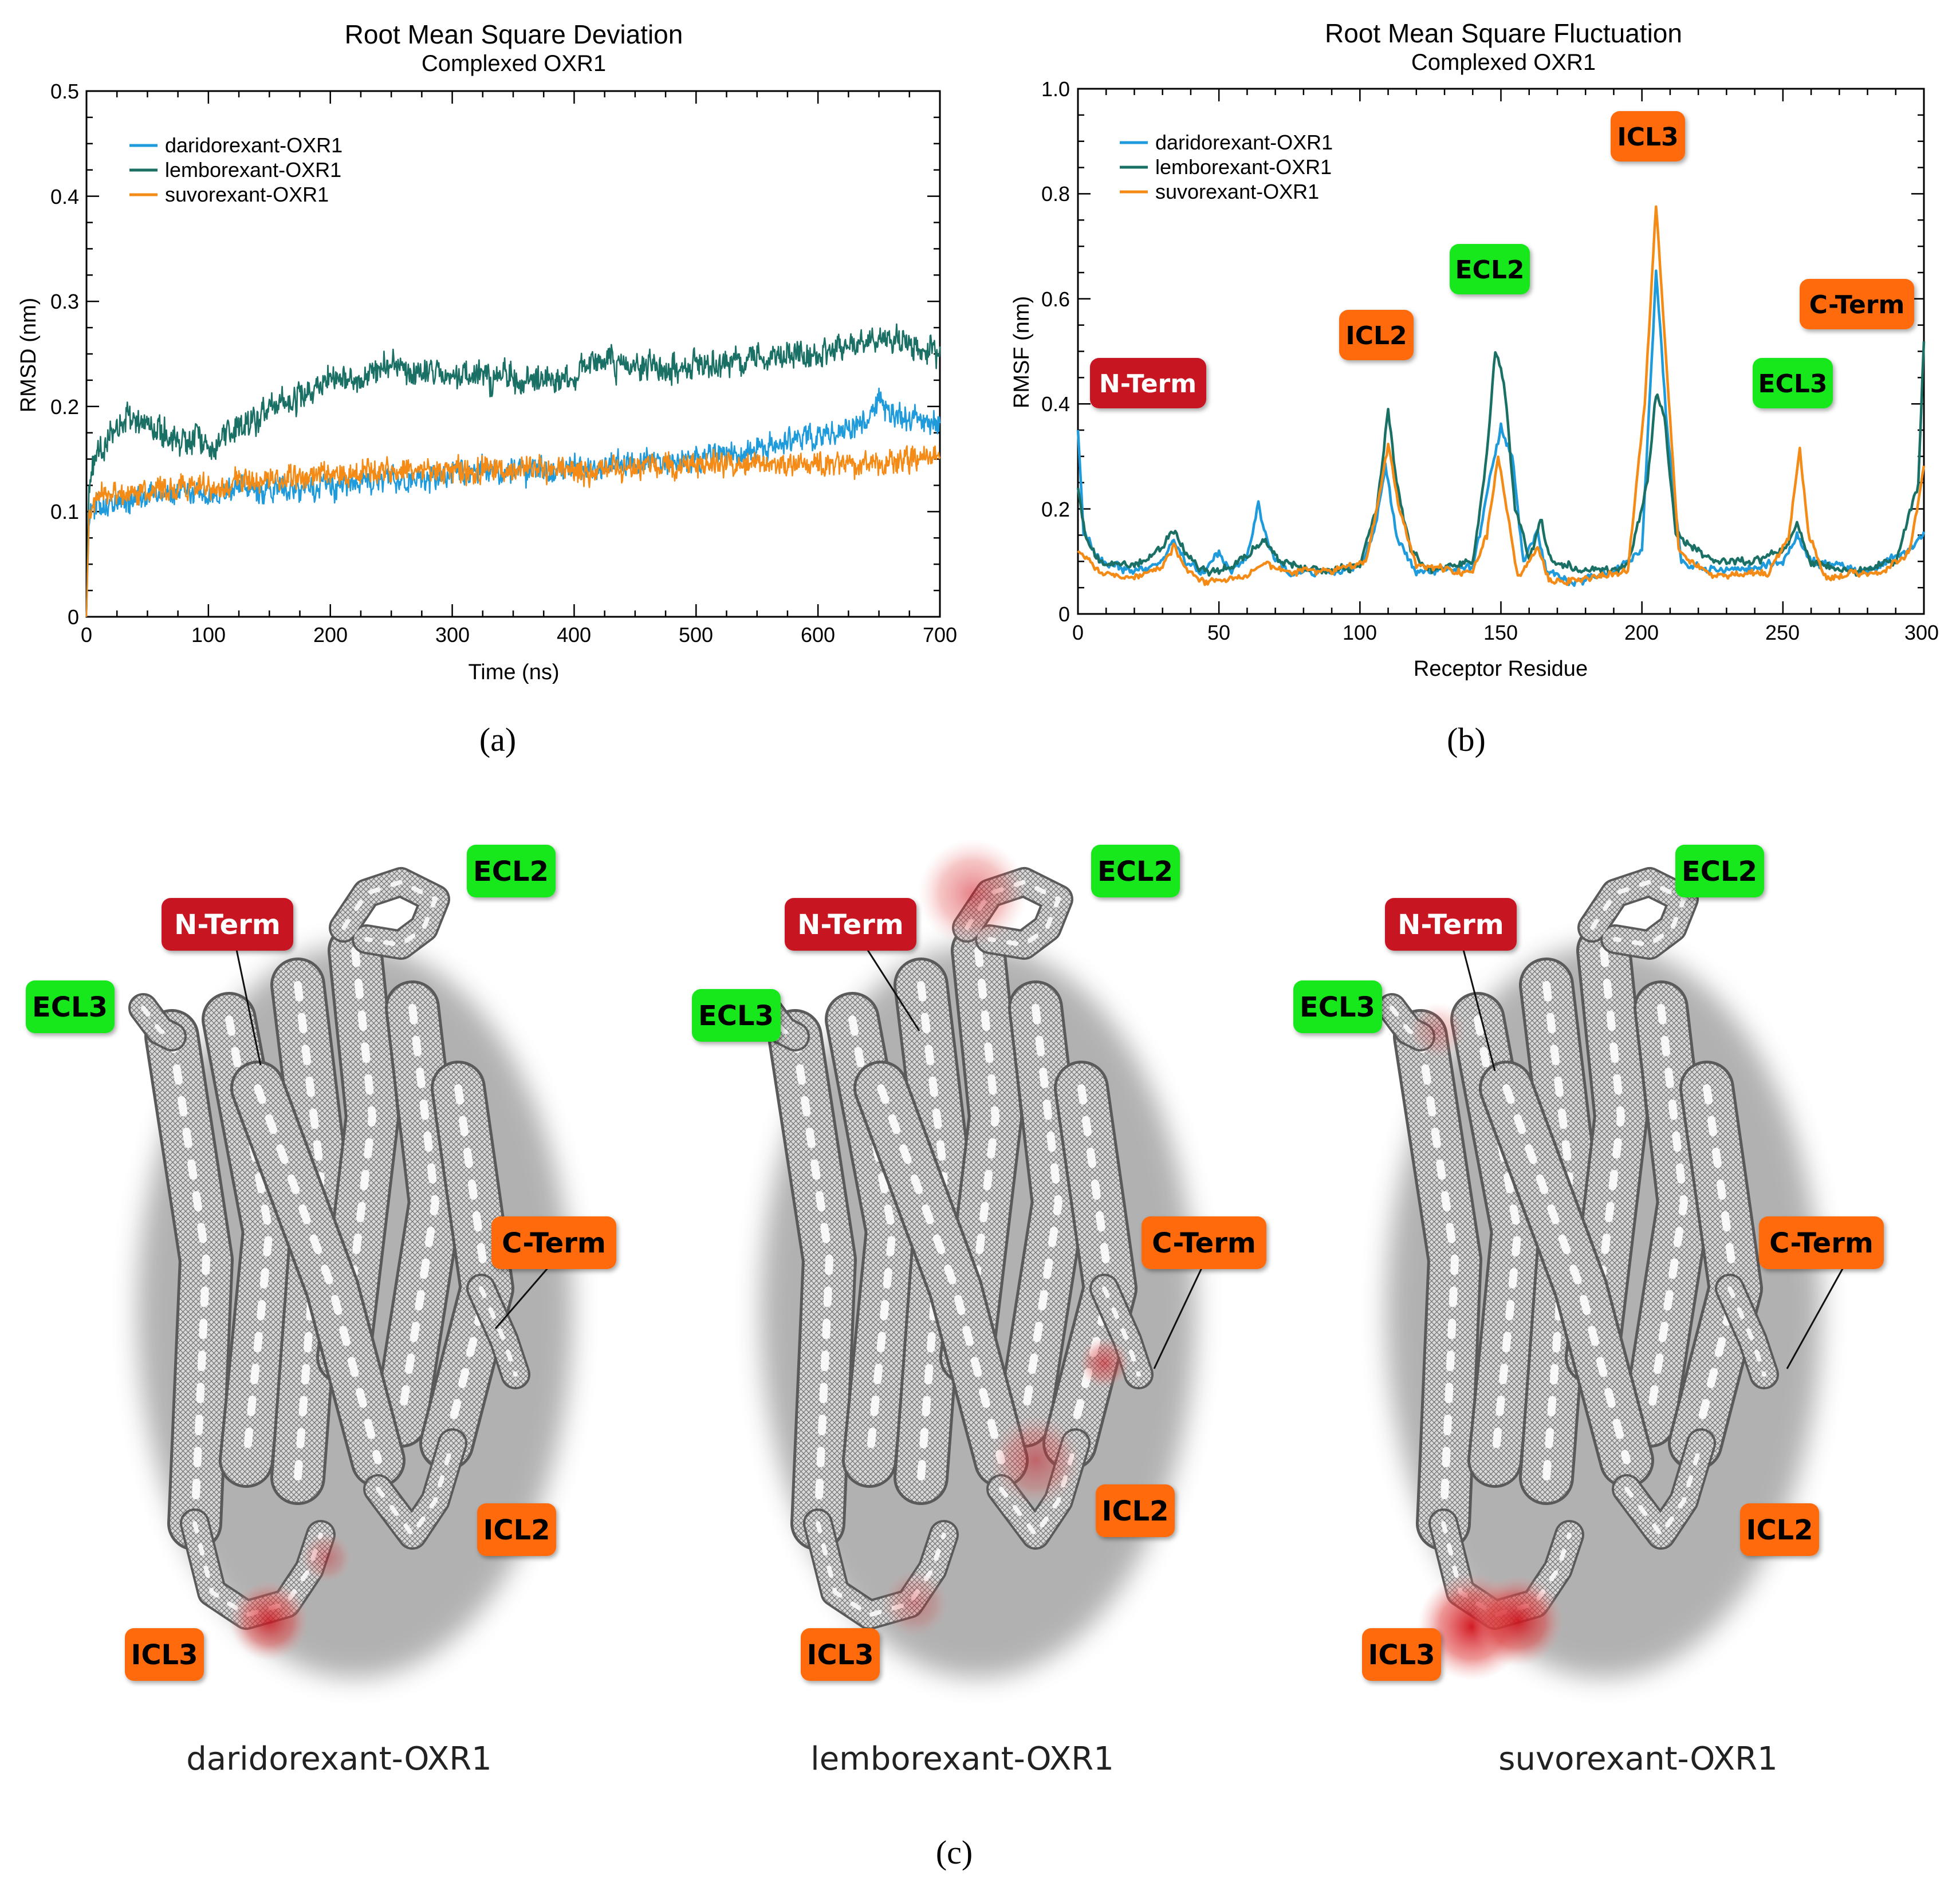 Image resolution: width=1960 pixels, height=1879 pixels. What do you see at coordinates (736, 1016) in the screenshot?
I see `tag-label: ECL3` at bounding box center [736, 1016].